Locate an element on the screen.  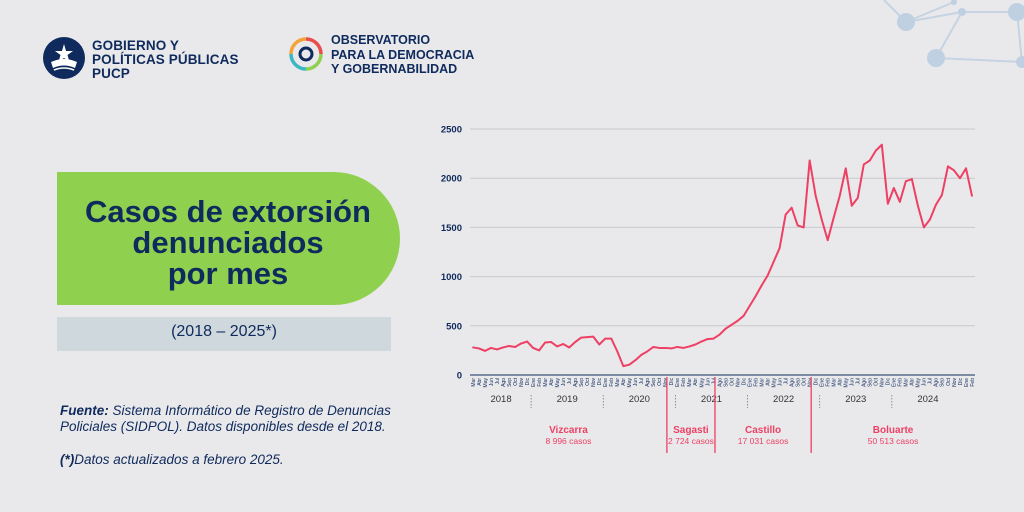
year-label: 2021 is located at coordinates (711, 399).